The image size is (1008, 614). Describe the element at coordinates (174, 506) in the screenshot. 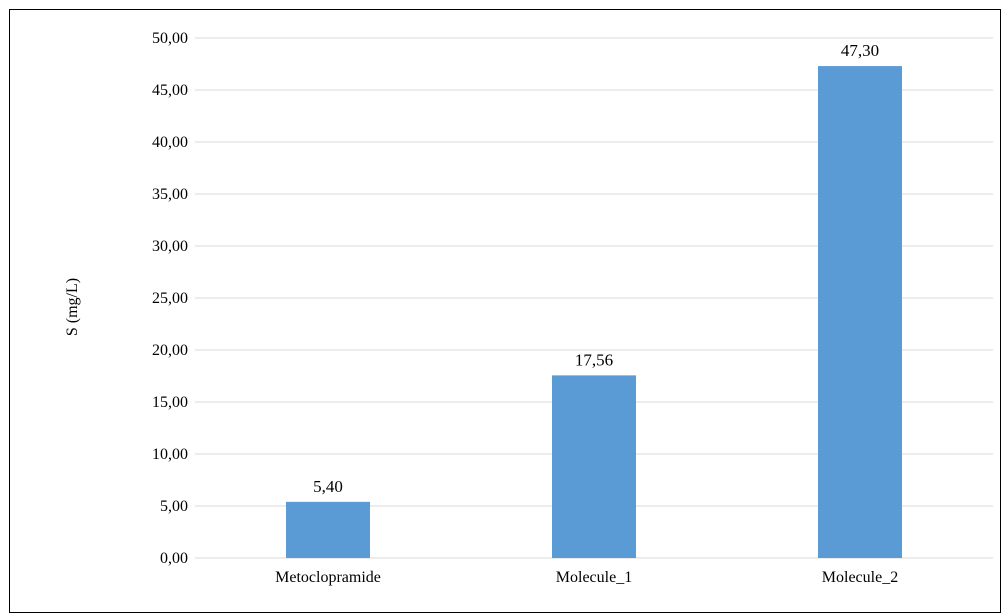

I see `y-tick-label: 5,00` at that location.